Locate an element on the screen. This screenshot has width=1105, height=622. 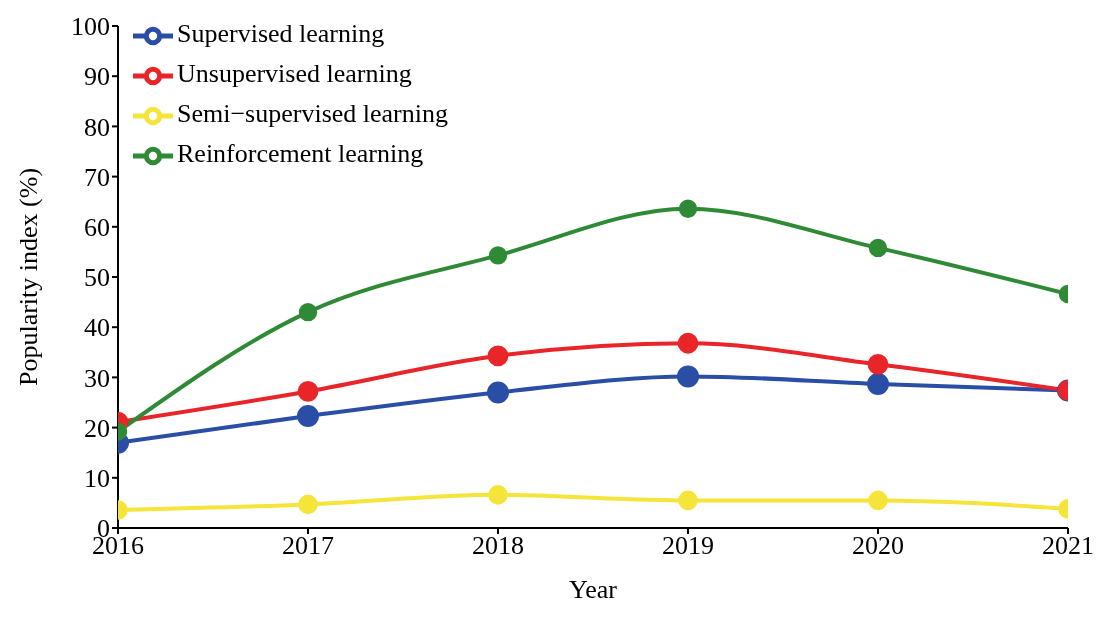
legend-label: Supervised learning is located at coordinates (281, 33).